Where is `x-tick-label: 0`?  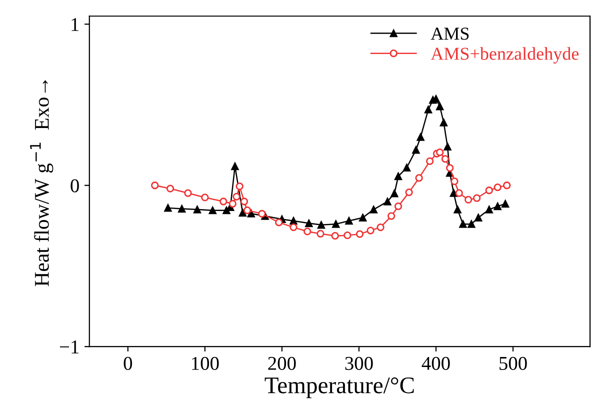 x-tick-label: 0 is located at coordinates (128, 363).